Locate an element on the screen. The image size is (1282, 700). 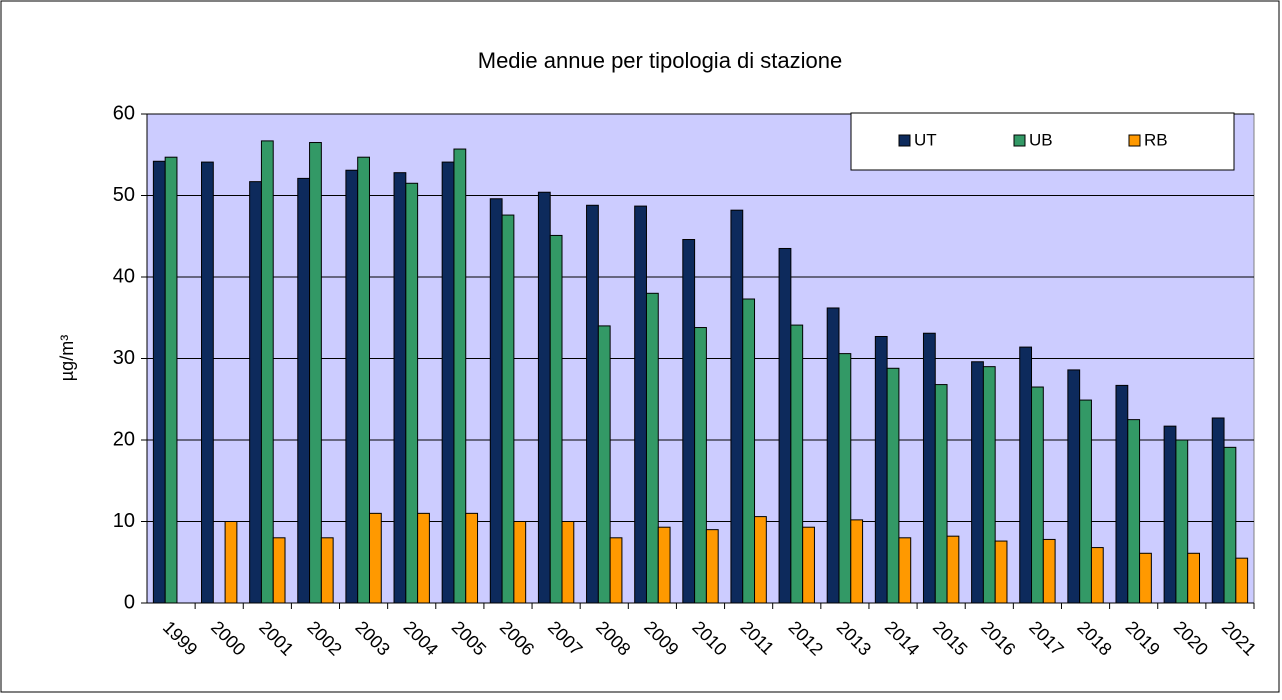
y-tick-label: 40 is located at coordinates (124, 276).